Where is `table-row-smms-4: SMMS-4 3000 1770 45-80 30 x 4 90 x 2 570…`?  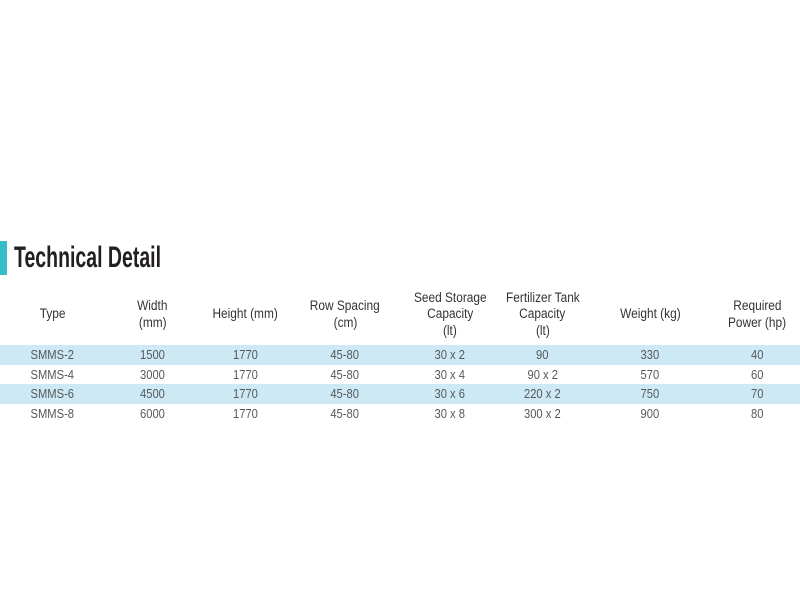
table-row-smms-4: SMMS-4 3000 1770 45-80 30 x 4 90 x 2 570… is located at coordinates (400, 375).